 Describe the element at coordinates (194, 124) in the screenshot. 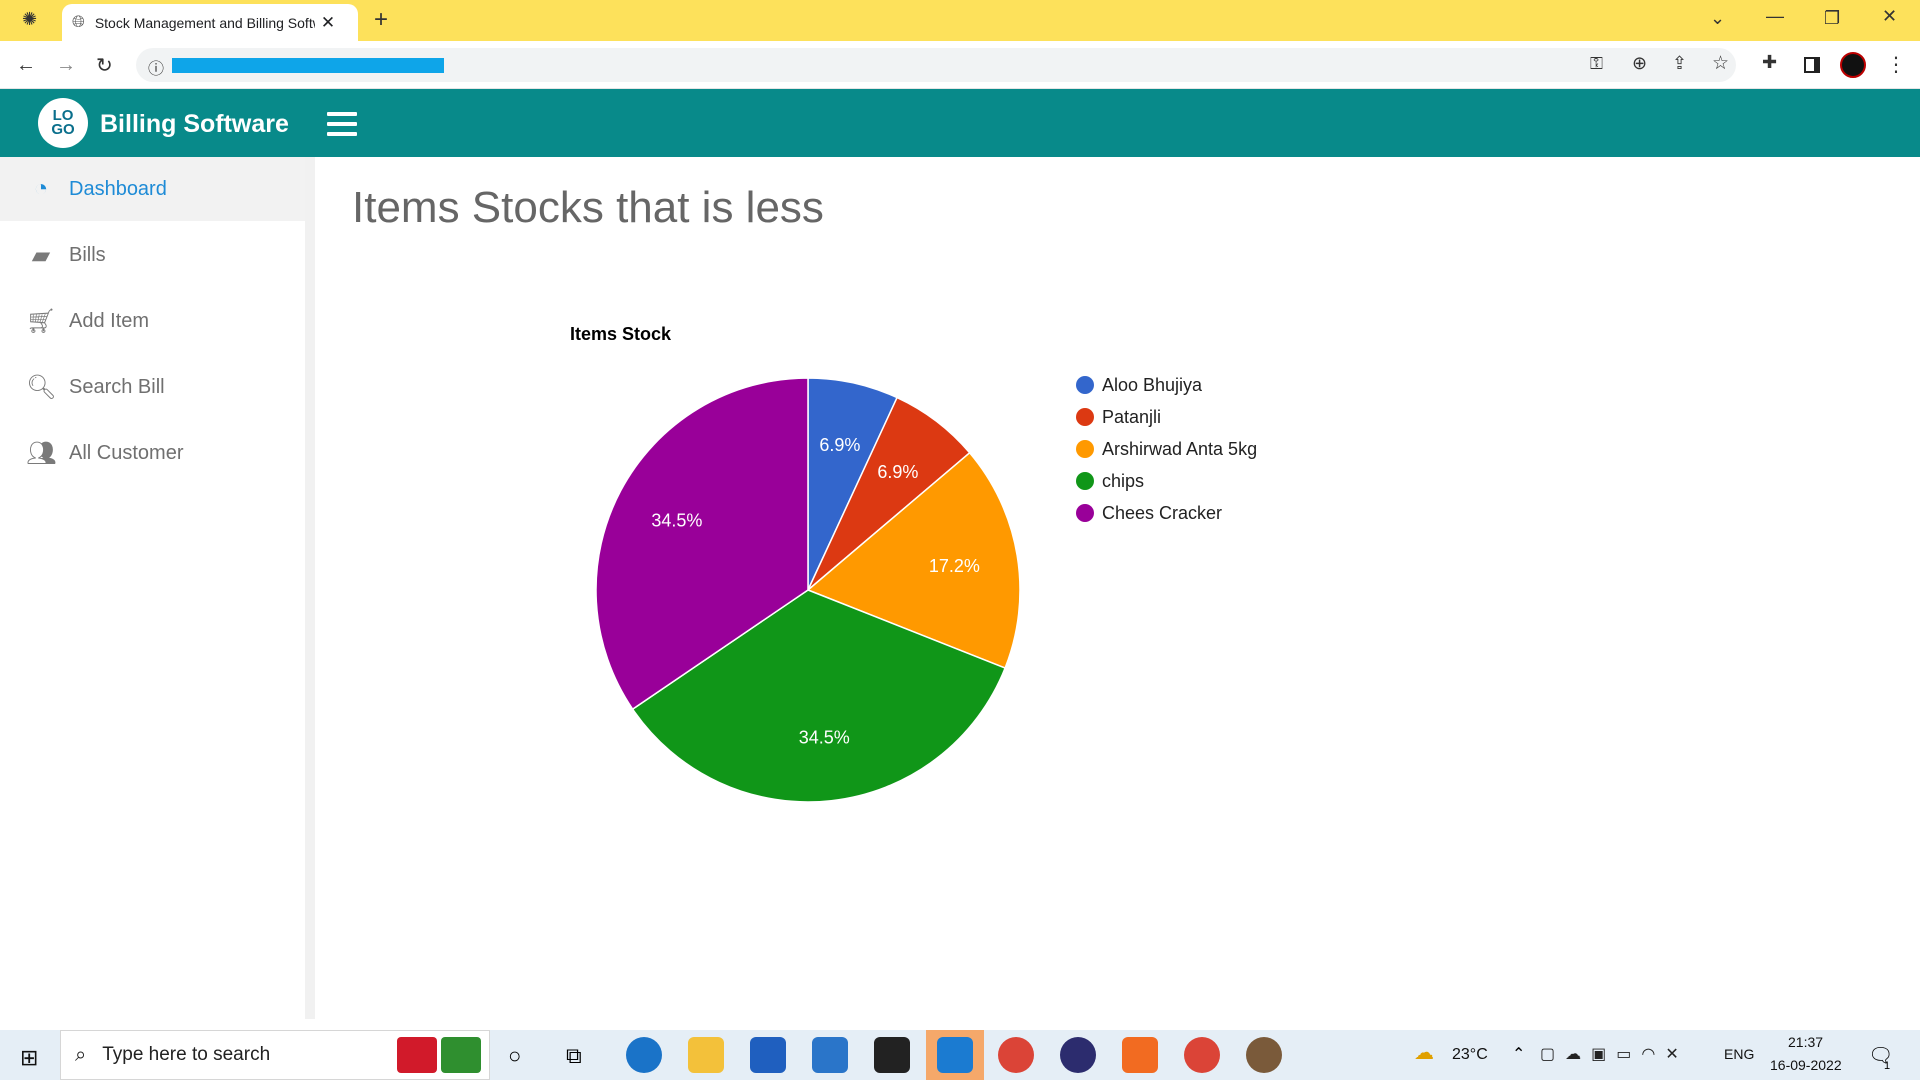

I see `brand-title: Billing Software` at that location.